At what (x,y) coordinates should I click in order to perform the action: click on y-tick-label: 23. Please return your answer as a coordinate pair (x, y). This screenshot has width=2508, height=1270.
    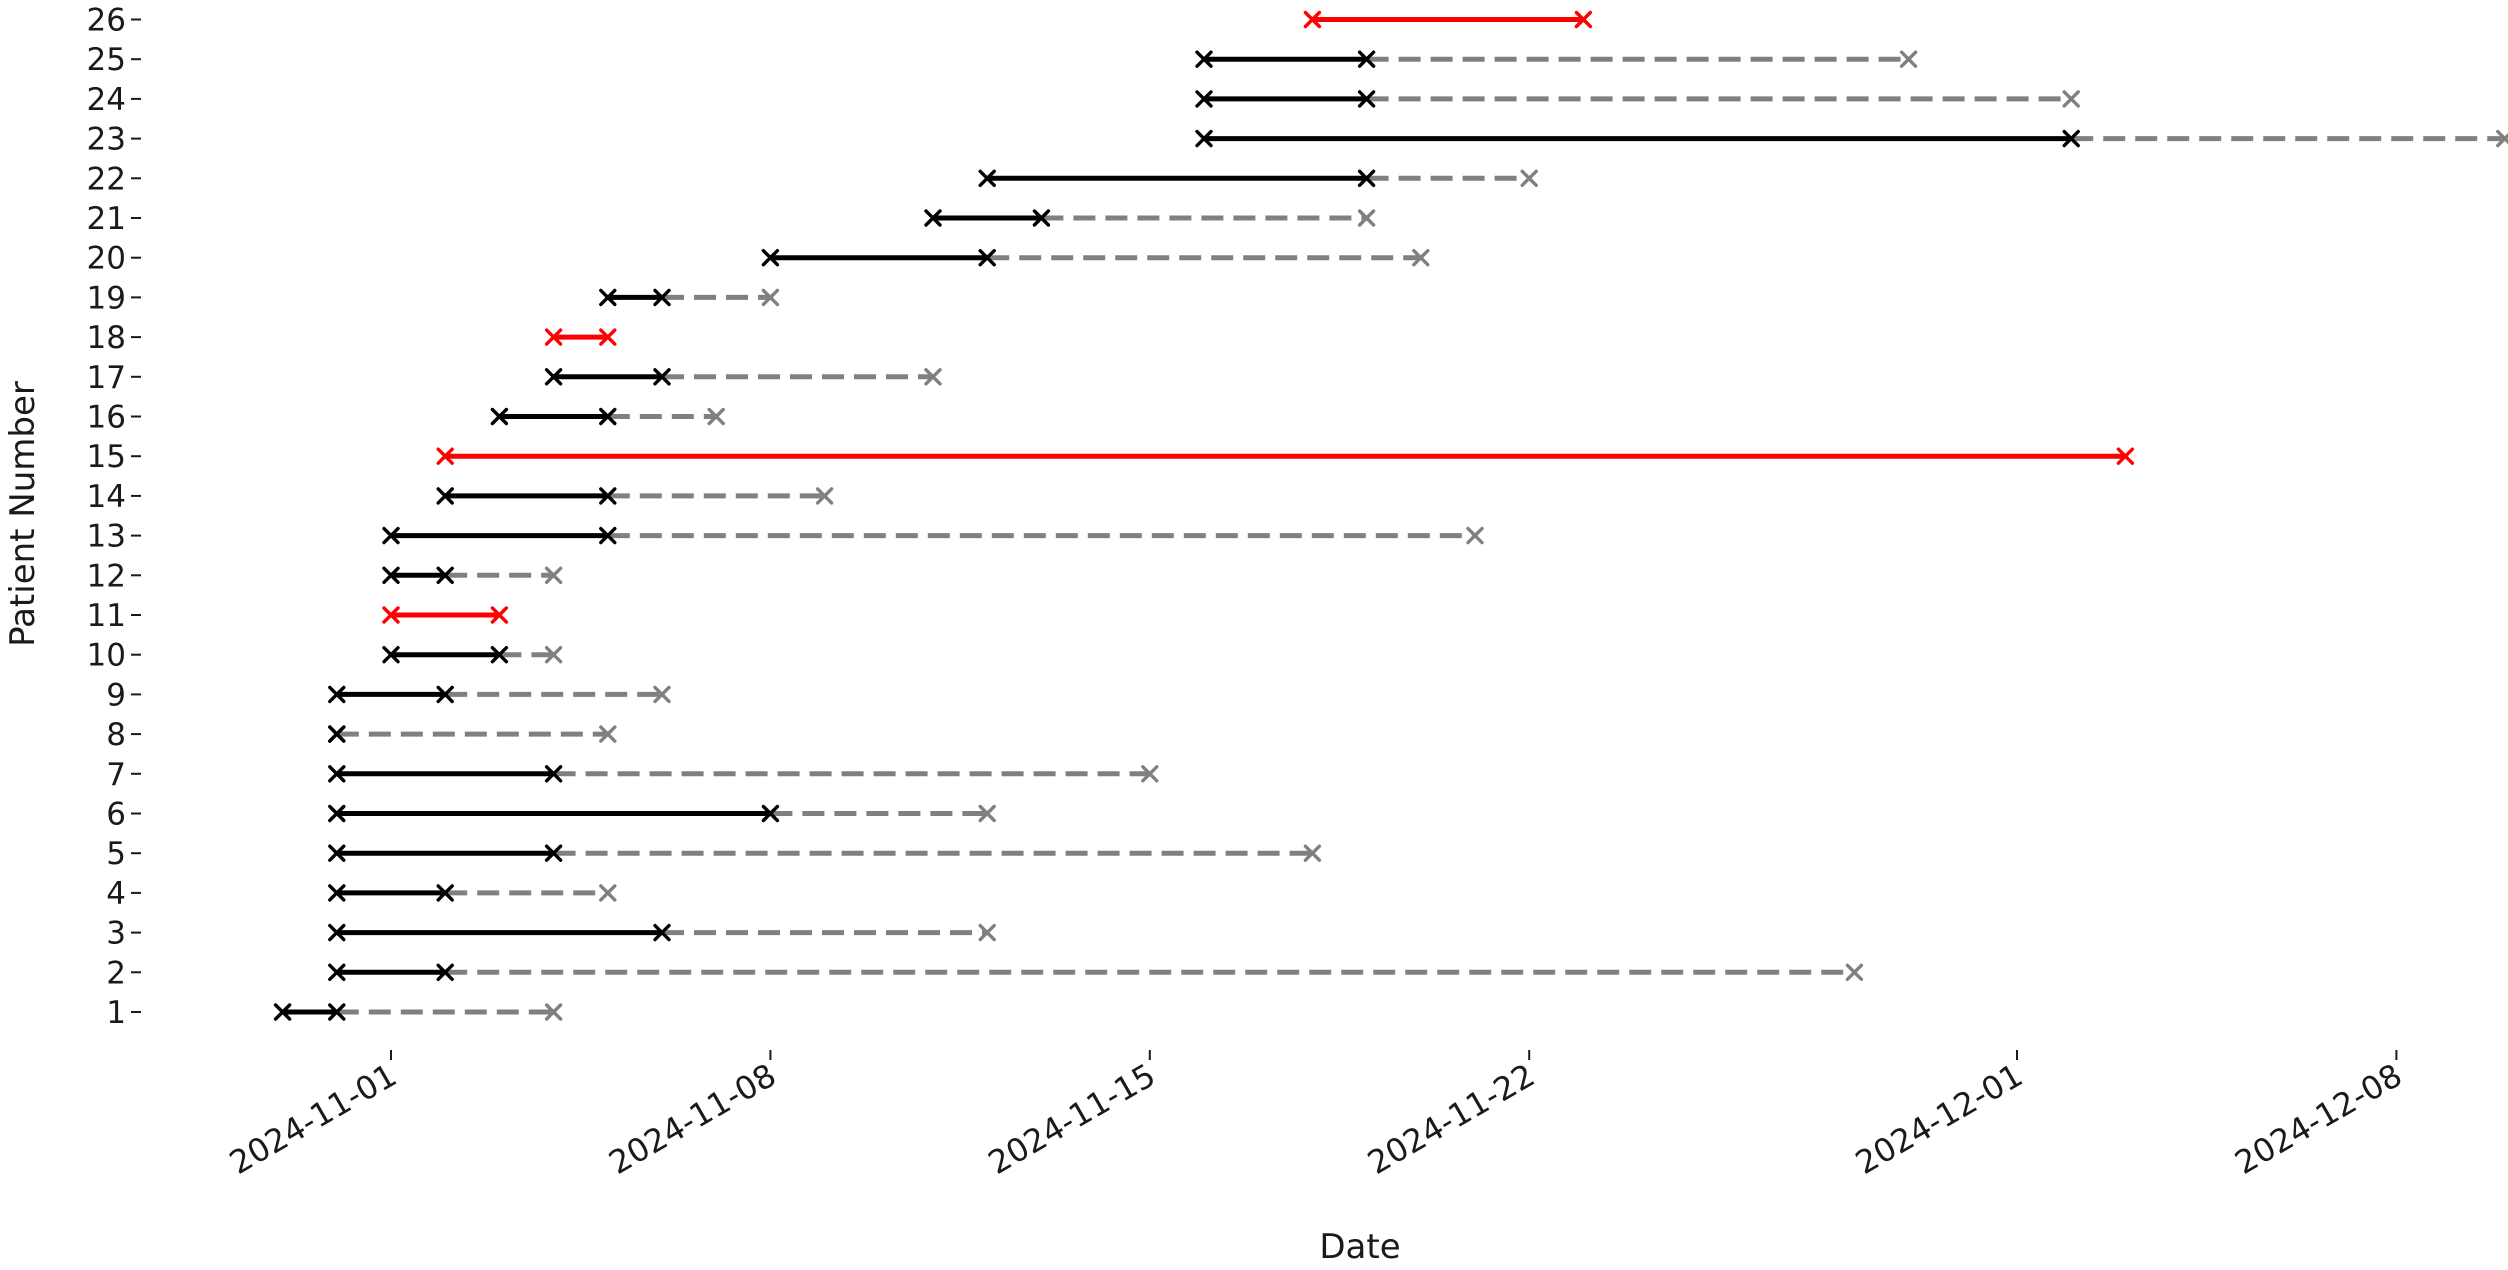
    Looking at the image, I should click on (106, 140).